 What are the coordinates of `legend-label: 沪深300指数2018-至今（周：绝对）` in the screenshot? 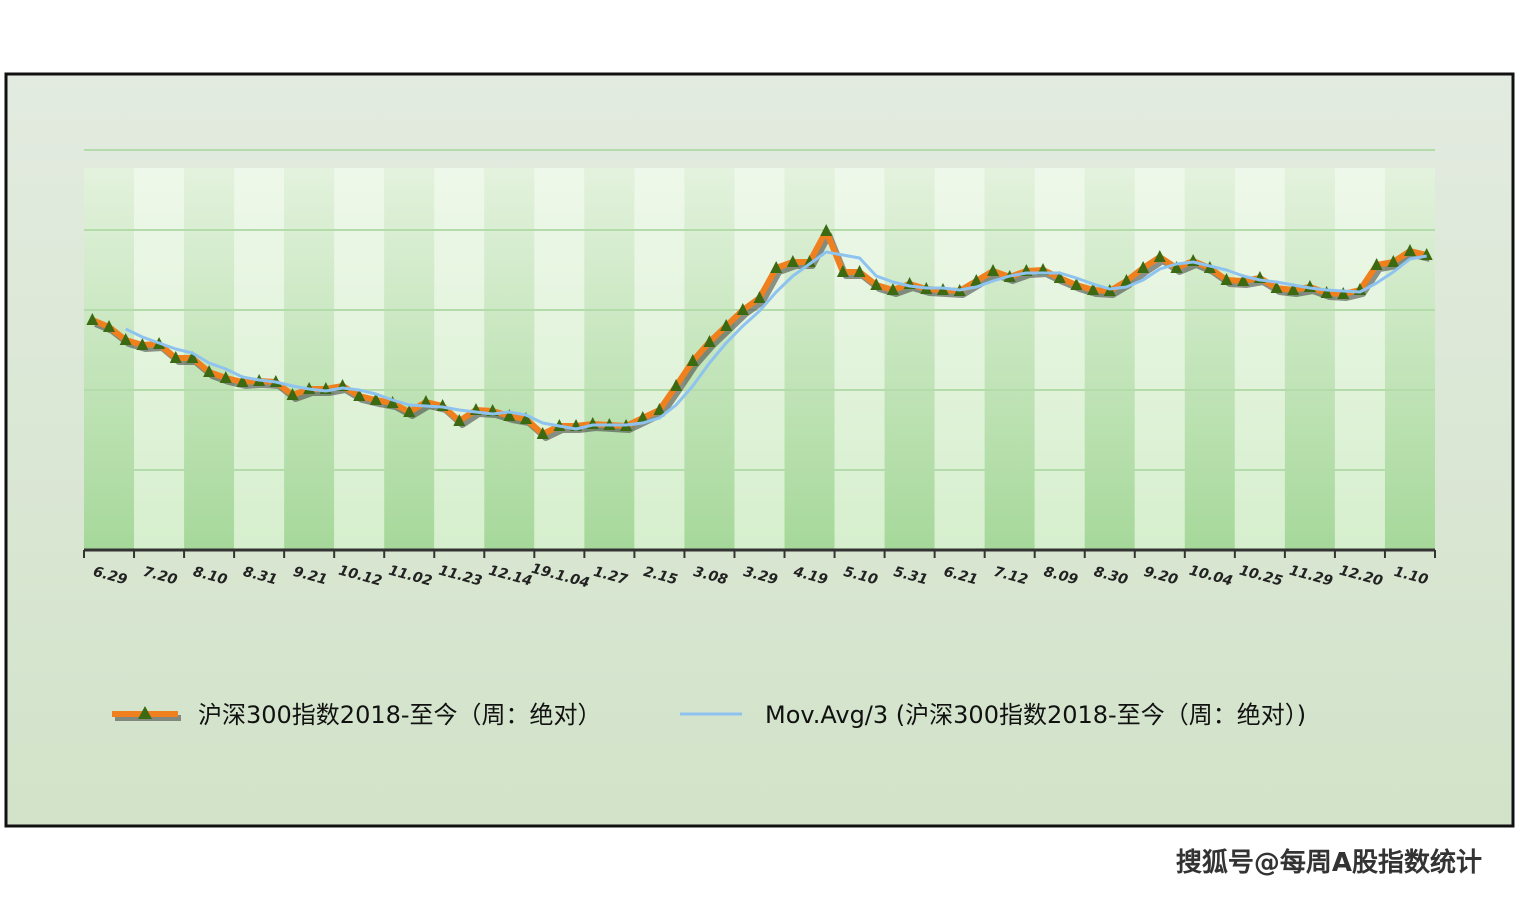 It's located at (400, 715).